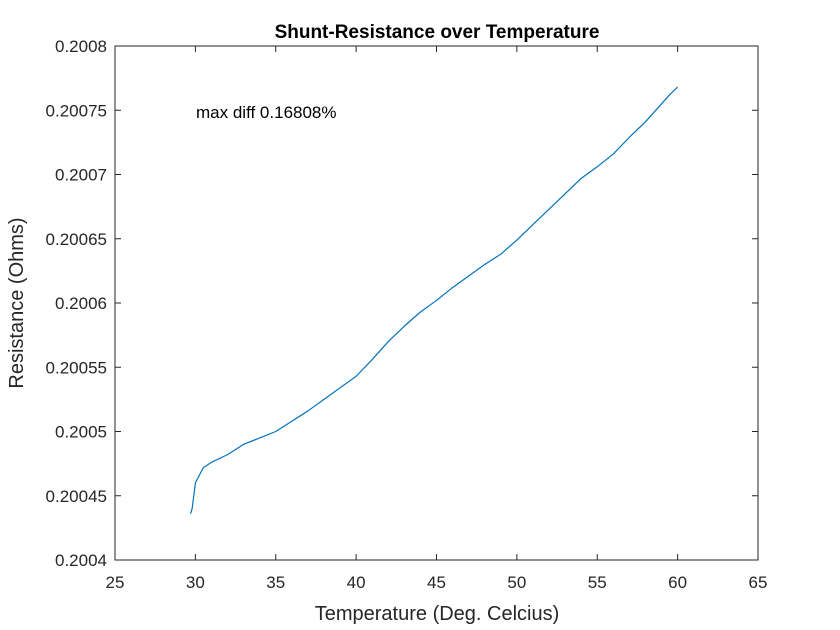  What do you see at coordinates (81, 175) in the screenshot?
I see `y-tick-label: 0.2007` at bounding box center [81, 175].